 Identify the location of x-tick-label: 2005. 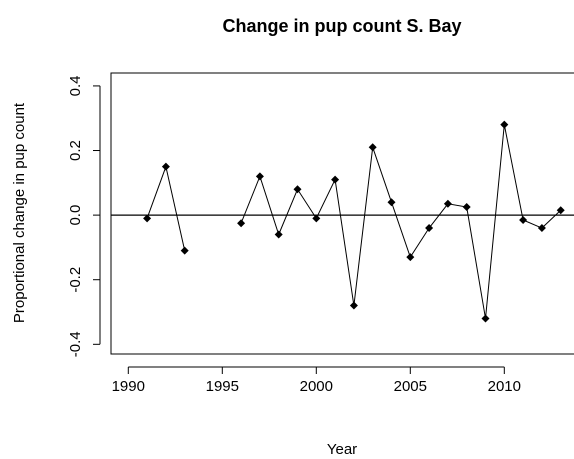
(410, 386).